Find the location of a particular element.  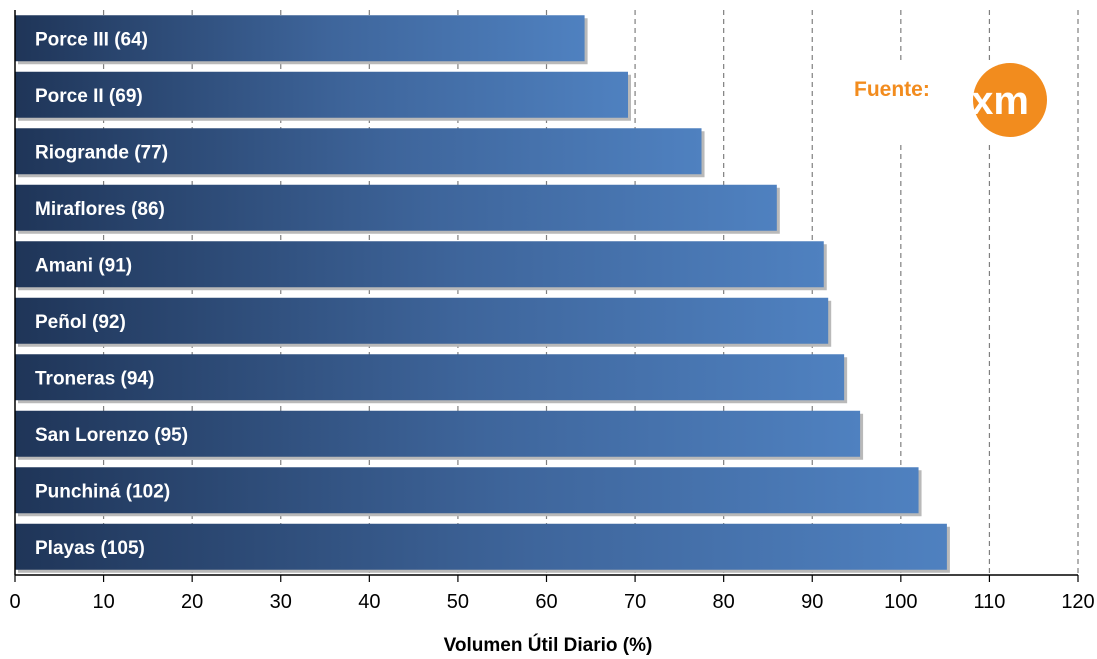

x-tick-label: 10 is located at coordinates (103, 602).